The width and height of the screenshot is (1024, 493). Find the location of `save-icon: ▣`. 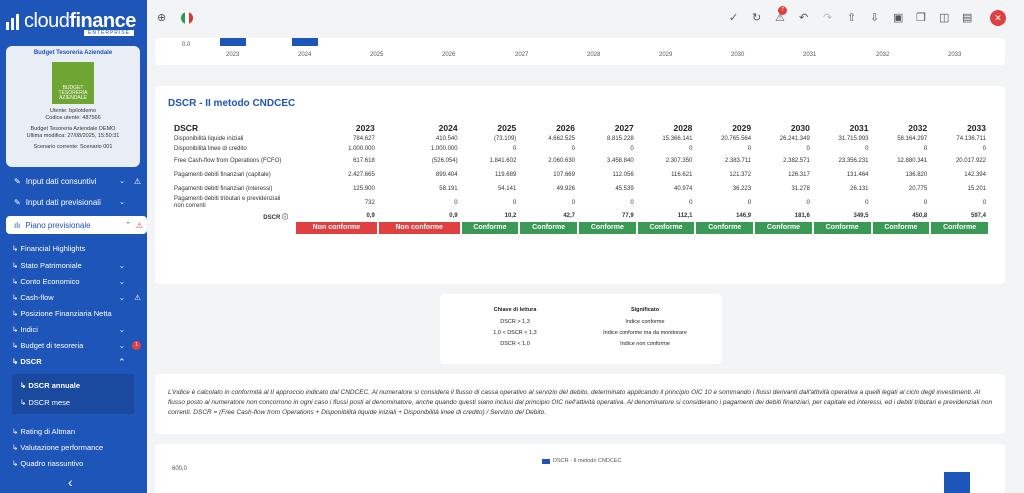

save-icon: ▣ is located at coordinates (898, 18).